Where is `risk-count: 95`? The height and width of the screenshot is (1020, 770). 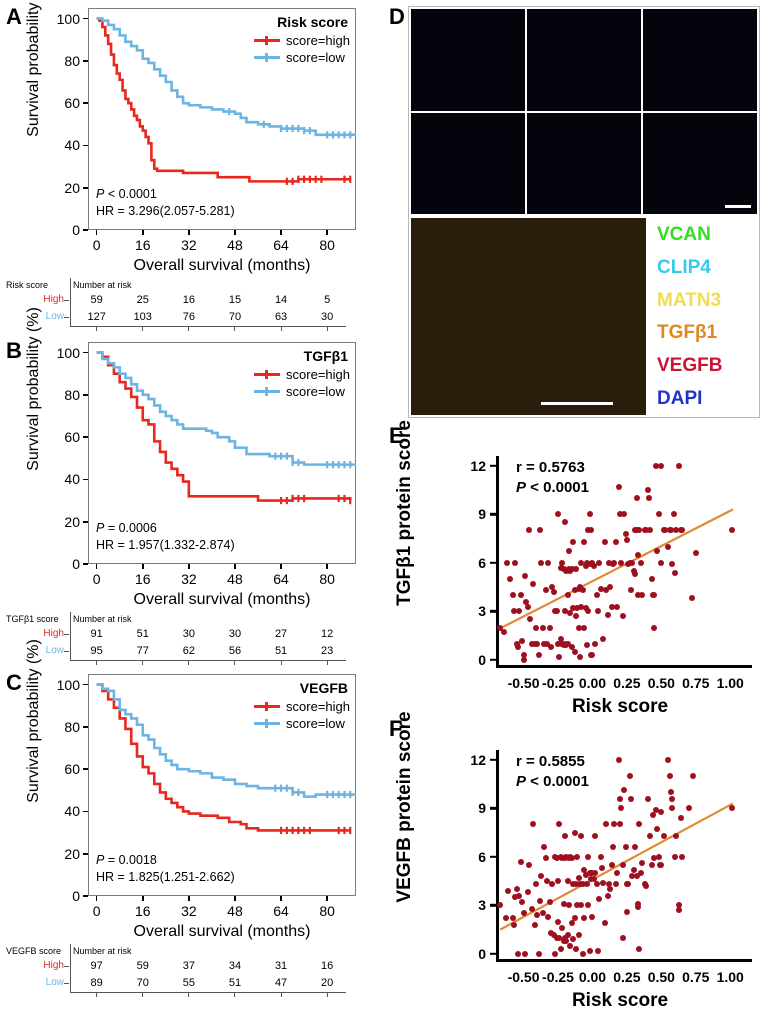
risk-count: 95 is located at coordinates (96, 651).